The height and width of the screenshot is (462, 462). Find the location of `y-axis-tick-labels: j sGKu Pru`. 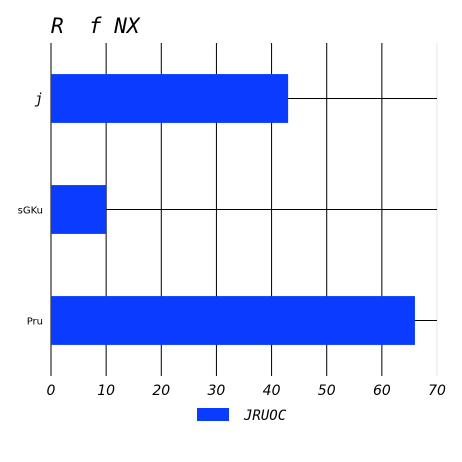

y-axis-tick-labels: j sGKu Pru is located at coordinates (30, 210).